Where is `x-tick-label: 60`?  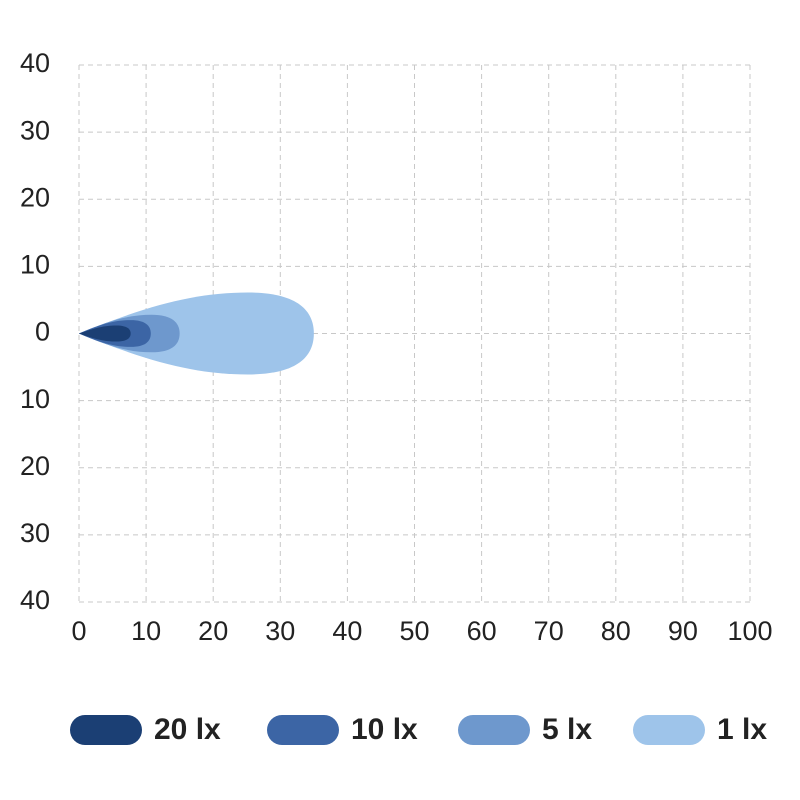
x-tick-label: 60 is located at coordinates (482, 631).